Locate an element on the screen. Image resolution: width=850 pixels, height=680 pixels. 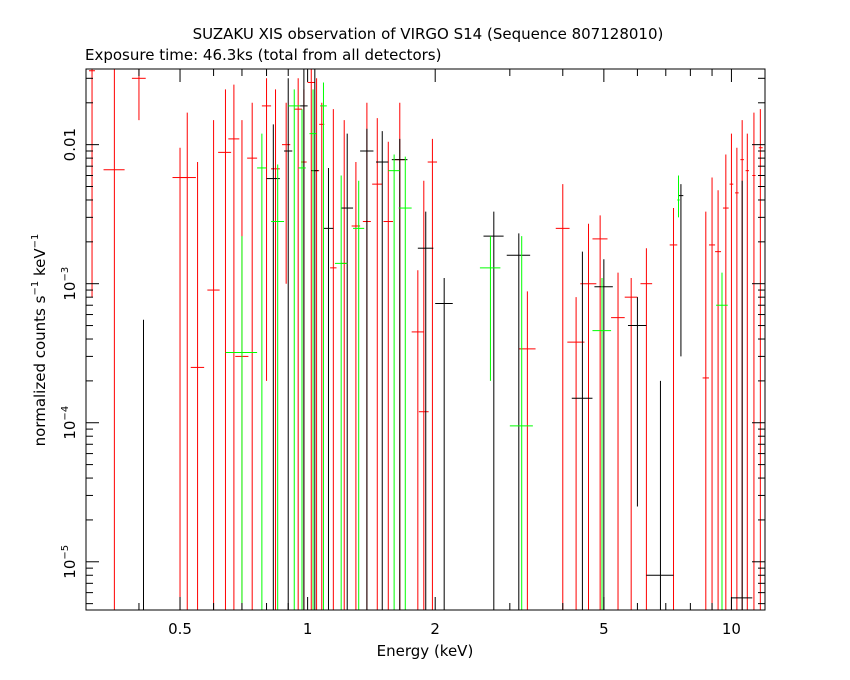
x-axis-label: Energy (keV) is located at coordinates (425, 651).